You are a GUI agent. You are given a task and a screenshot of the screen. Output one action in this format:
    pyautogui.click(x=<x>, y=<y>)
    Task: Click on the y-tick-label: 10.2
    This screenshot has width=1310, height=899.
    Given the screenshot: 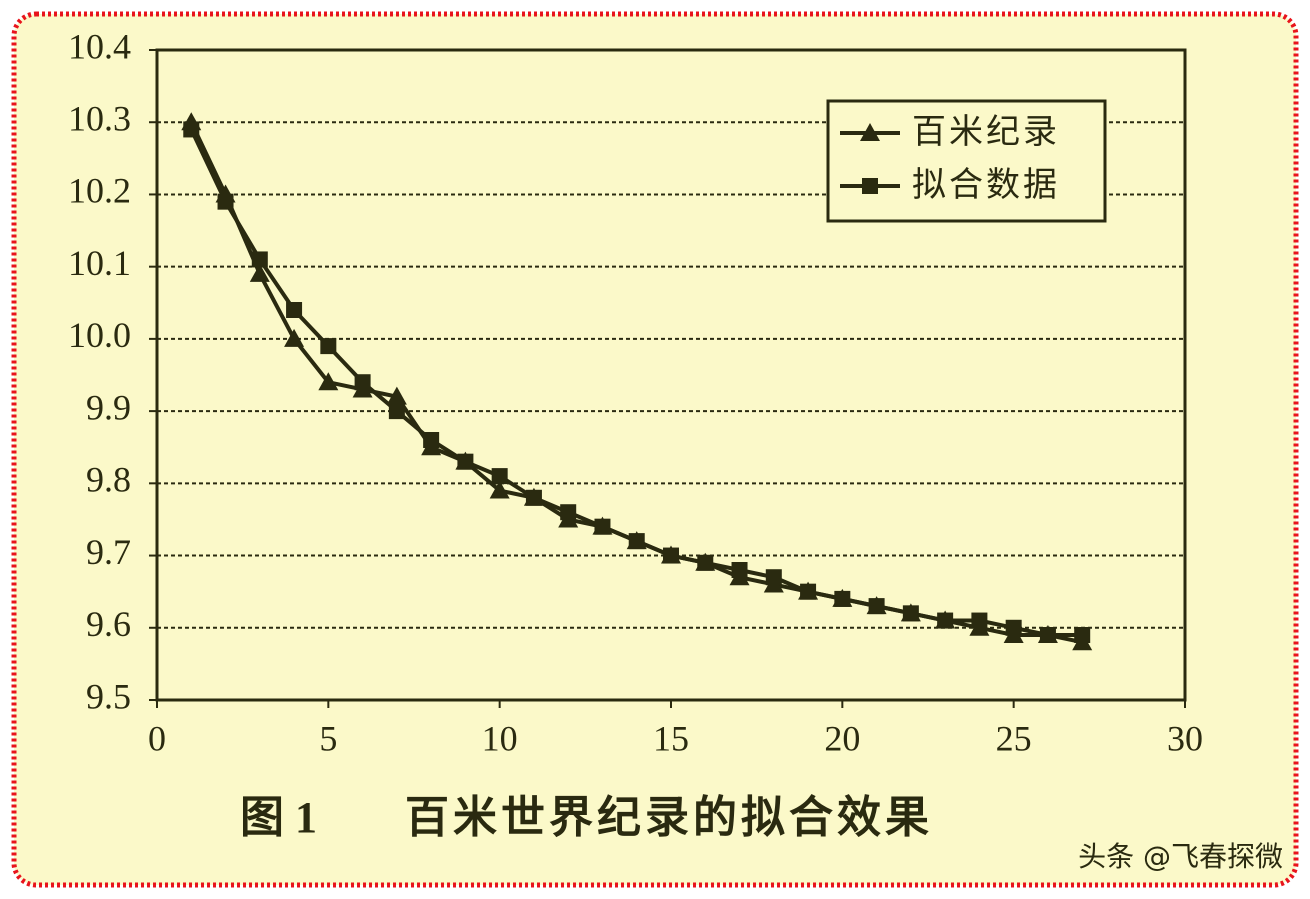 What is the action you would take?
    pyautogui.click(x=99, y=191)
    